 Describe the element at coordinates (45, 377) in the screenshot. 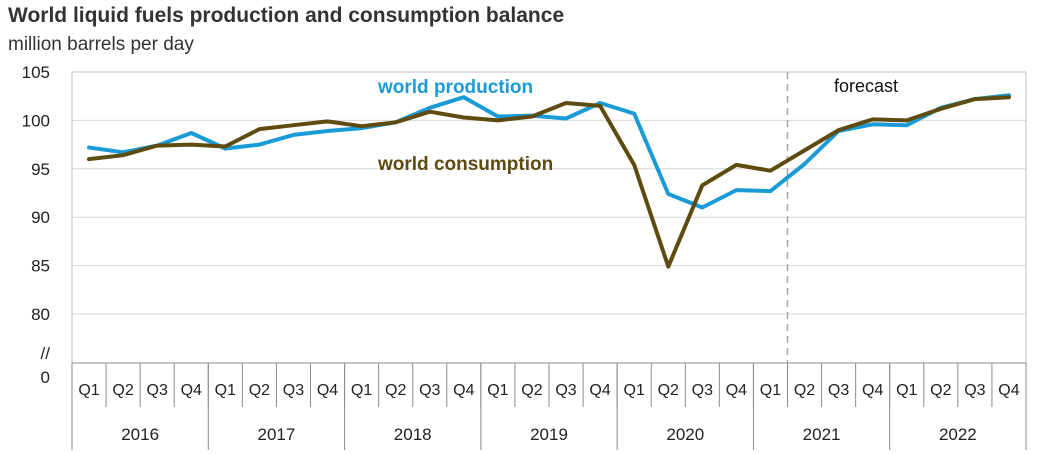

I see `y-axis-zero-label: 0` at that location.